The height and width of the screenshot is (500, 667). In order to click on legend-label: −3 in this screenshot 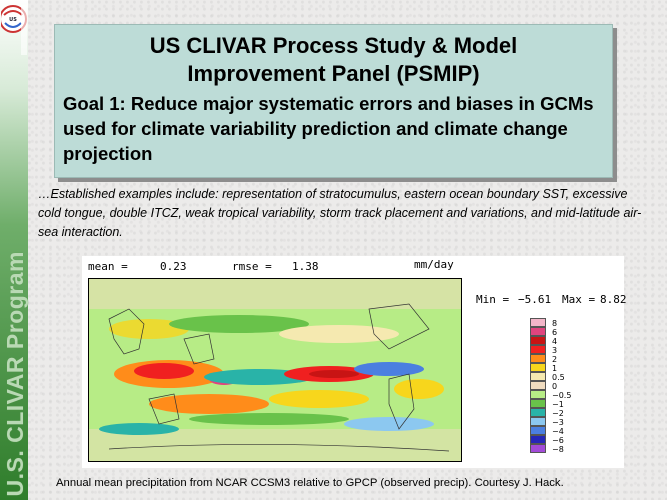, I will do `click(558, 422)`.